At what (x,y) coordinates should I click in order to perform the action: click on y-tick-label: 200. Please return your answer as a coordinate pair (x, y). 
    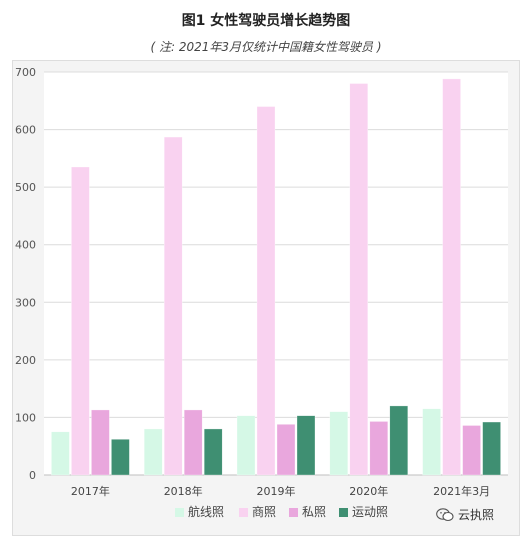
    Looking at the image, I should click on (25, 360).